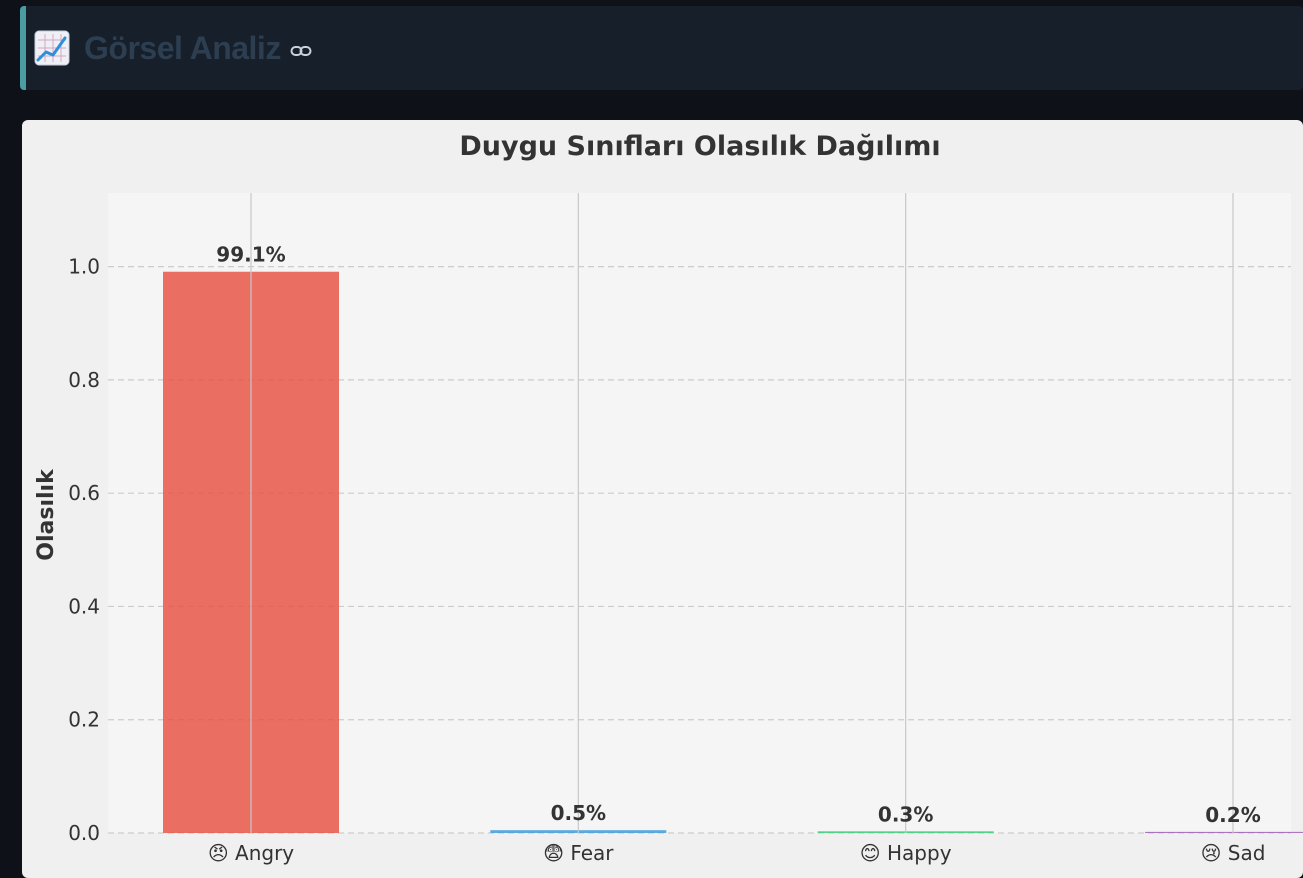  I want to click on y-tick-label: 0.6, so click(84, 493).